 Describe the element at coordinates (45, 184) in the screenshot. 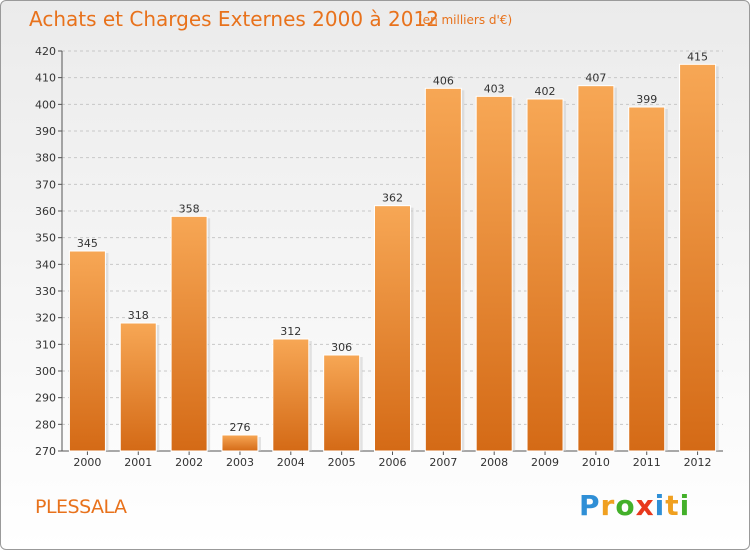

I see `y-tick-label: 370` at that location.